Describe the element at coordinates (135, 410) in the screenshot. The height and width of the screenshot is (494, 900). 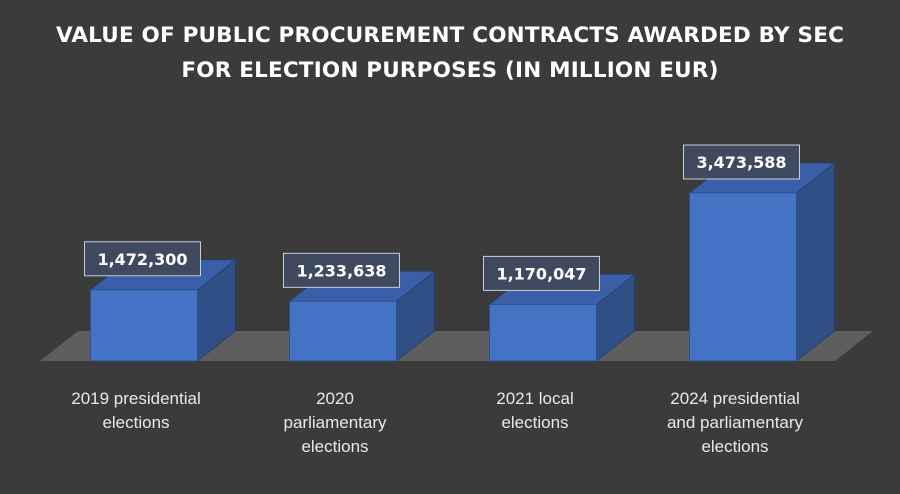
I see `category-label-1: 2019 presidential elections` at that location.